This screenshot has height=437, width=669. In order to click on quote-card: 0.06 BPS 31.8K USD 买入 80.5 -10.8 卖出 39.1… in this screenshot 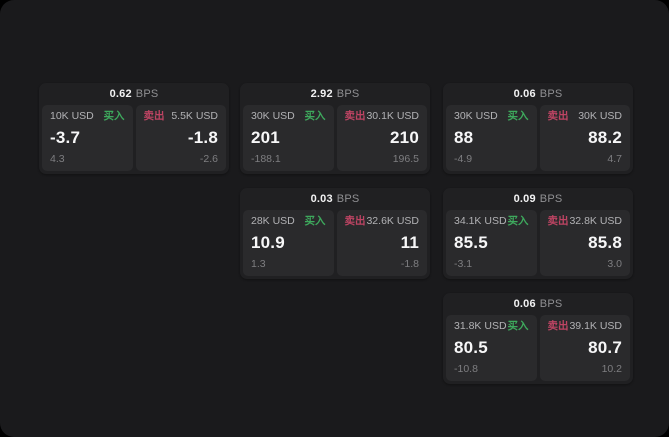, I will do `click(538, 338)`.